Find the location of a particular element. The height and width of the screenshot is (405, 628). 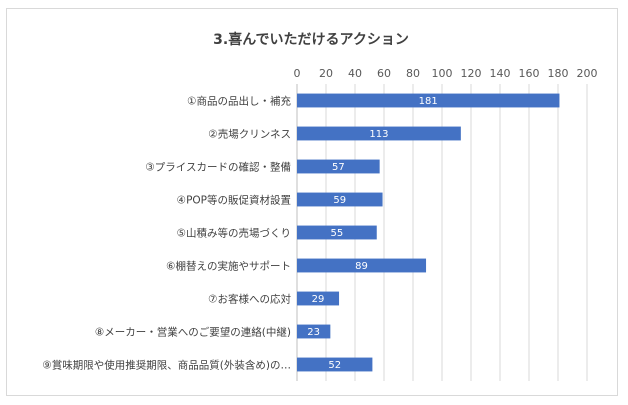

data-label: 23 is located at coordinates (313, 332).